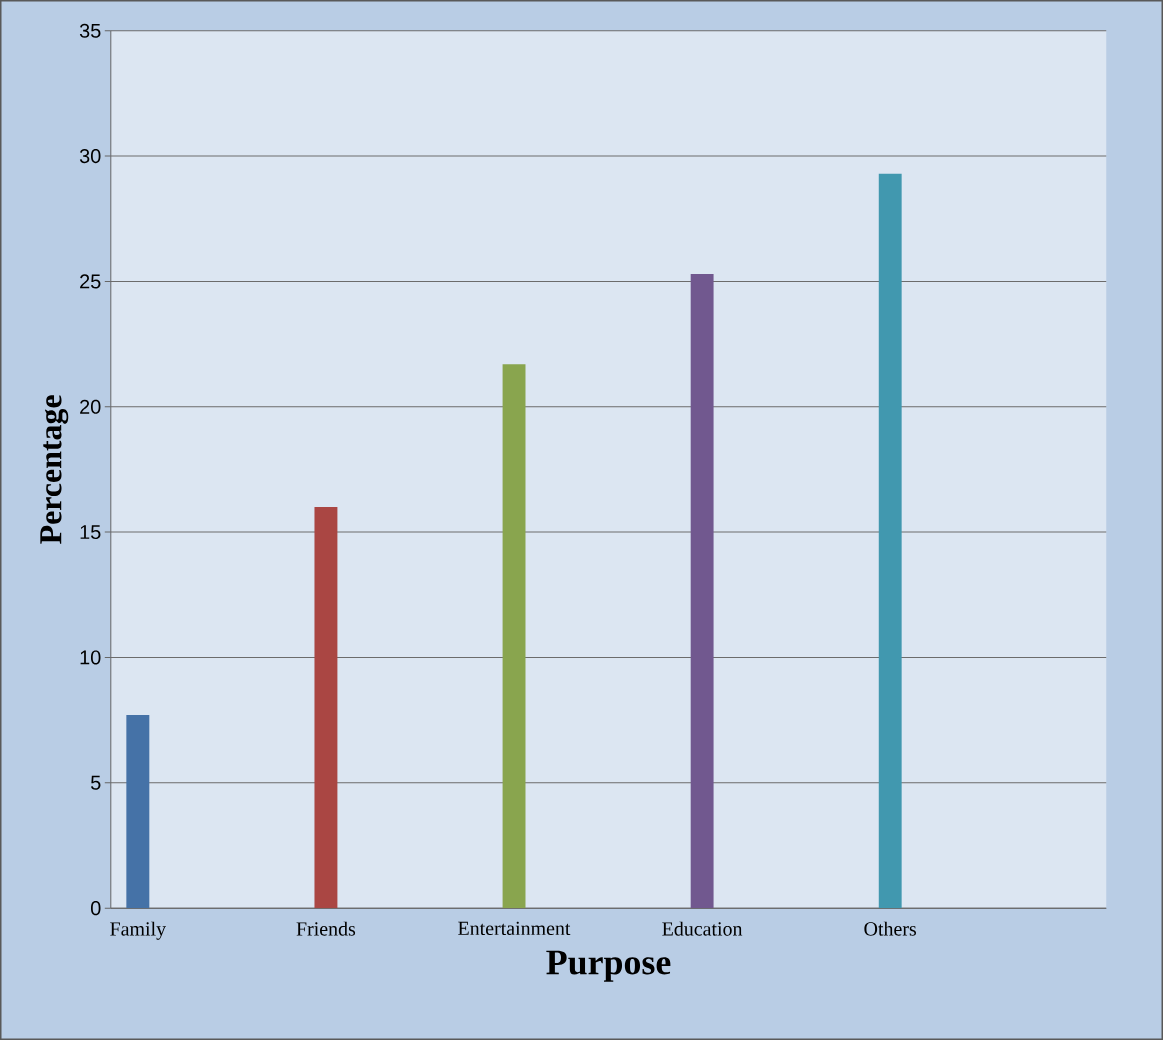 This screenshot has height=1040, width=1163. What do you see at coordinates (90, 406) in the screenshot?
I see `y-tick-label: 20` at bounding box center [90, 406].